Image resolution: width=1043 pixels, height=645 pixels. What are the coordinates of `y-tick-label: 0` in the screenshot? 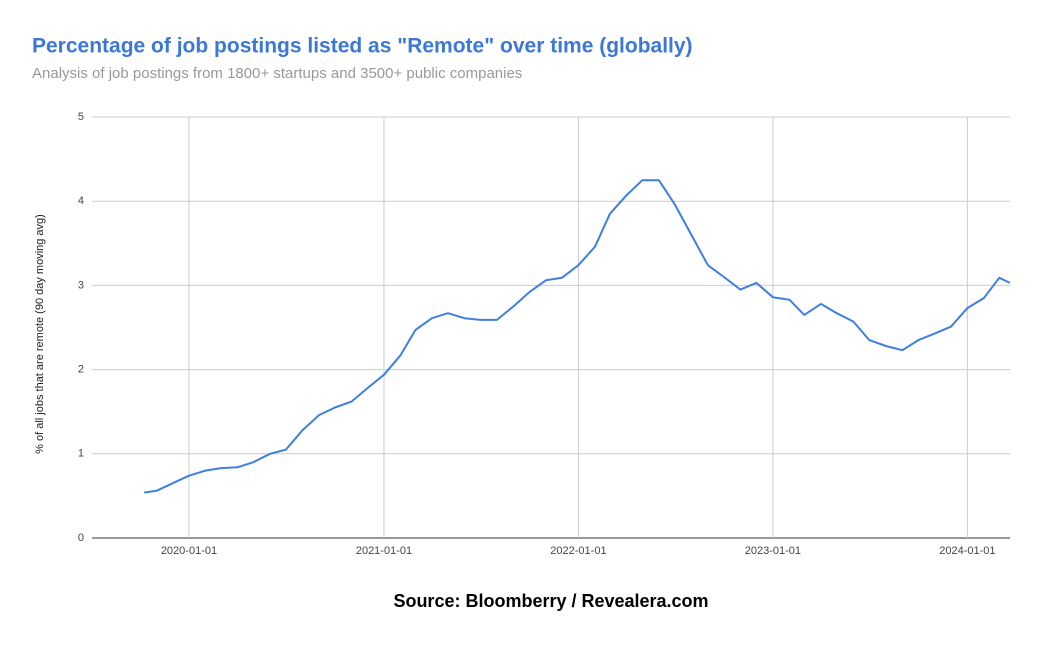 It's located at (81, 538).